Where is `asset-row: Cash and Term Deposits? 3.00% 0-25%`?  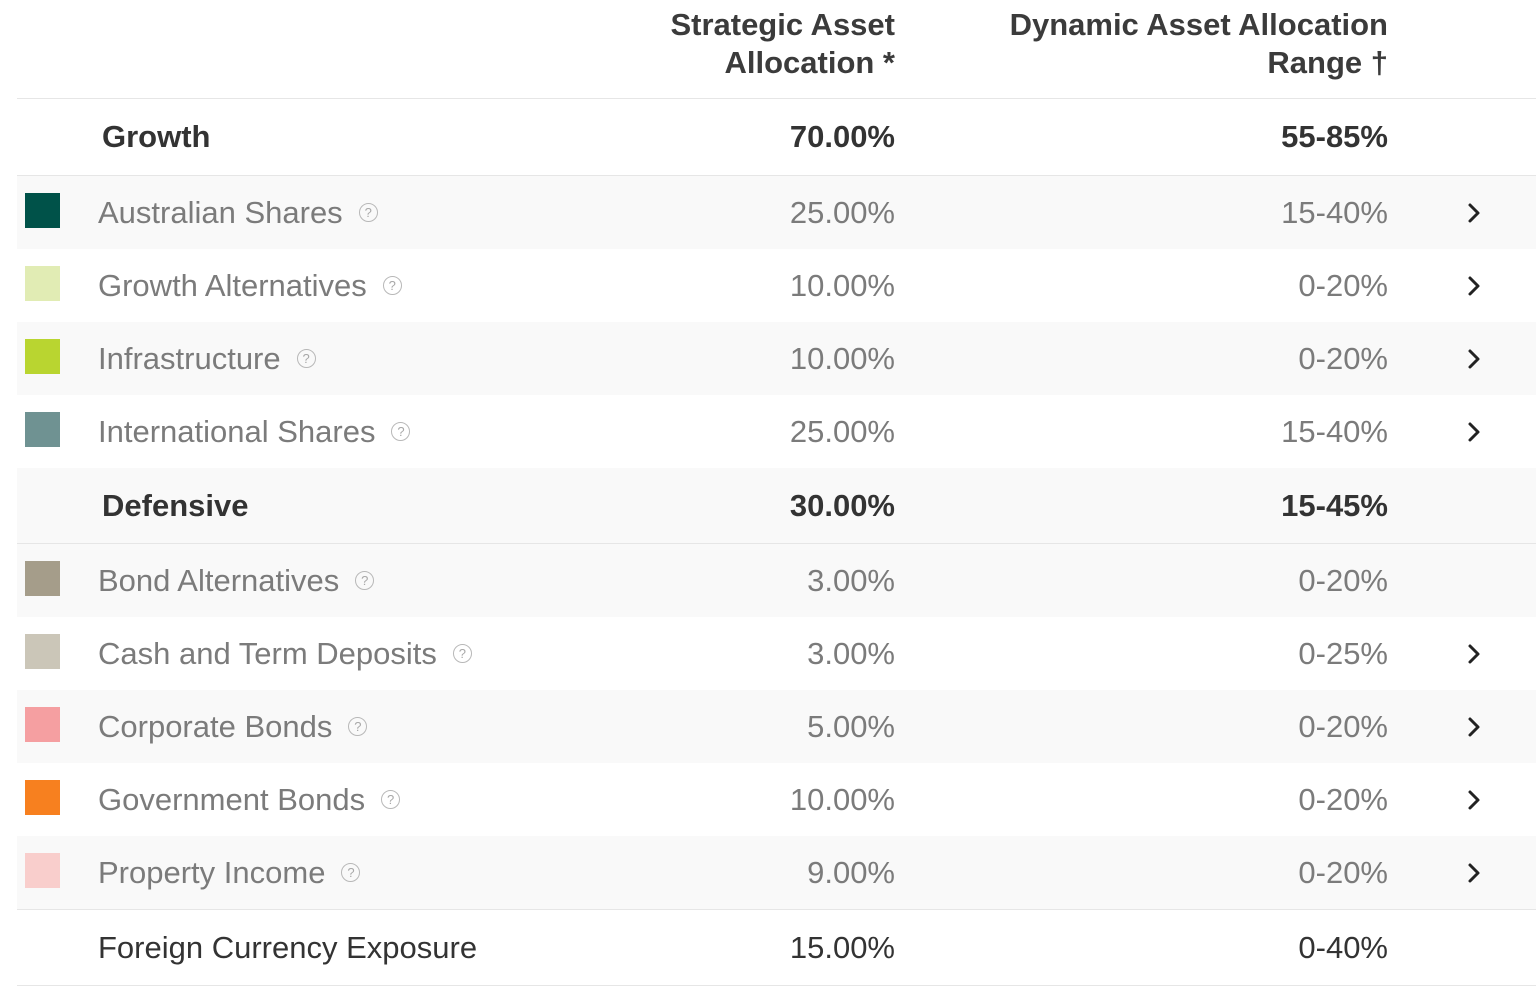 asset-row: Cash and Term Deposits? 3.00% 0-25% is located at coordinates (776, 653).